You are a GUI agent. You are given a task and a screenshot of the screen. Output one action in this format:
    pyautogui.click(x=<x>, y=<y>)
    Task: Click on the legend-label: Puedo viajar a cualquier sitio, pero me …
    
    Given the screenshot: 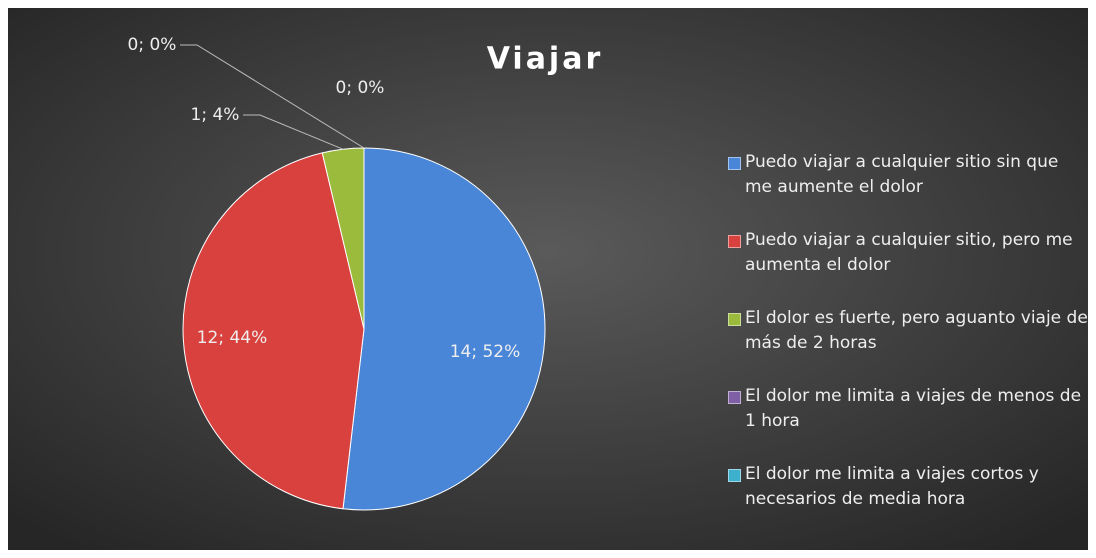 What is the action you would take?
    pyautogui.click(x=909, y=252)
    